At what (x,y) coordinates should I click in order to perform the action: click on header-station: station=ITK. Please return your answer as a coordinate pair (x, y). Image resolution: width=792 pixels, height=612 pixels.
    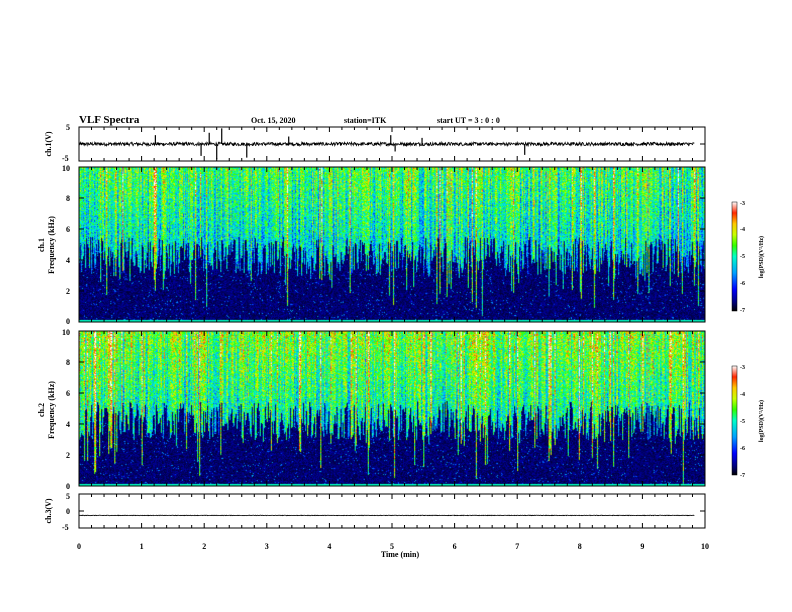
    Looking at the image, I should click on (365, 120).